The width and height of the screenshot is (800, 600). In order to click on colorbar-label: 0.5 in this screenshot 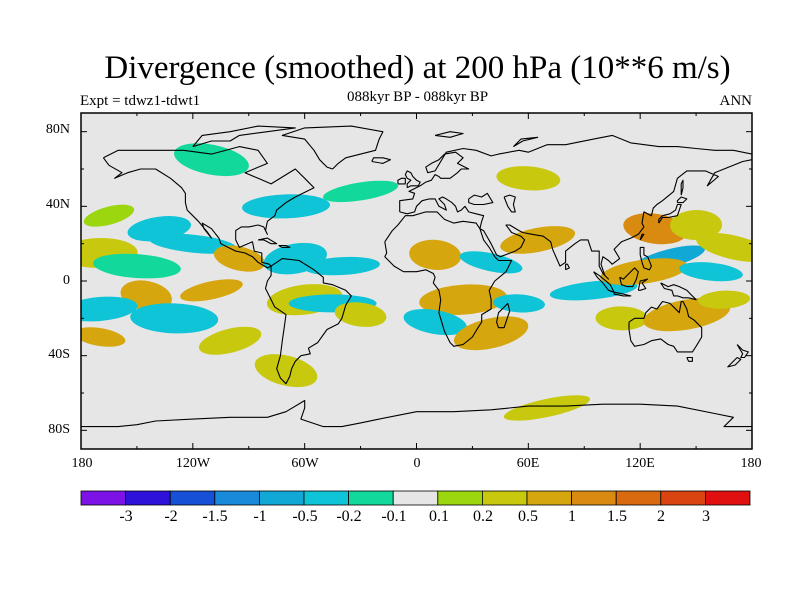, I will do `click(528, 516)`.